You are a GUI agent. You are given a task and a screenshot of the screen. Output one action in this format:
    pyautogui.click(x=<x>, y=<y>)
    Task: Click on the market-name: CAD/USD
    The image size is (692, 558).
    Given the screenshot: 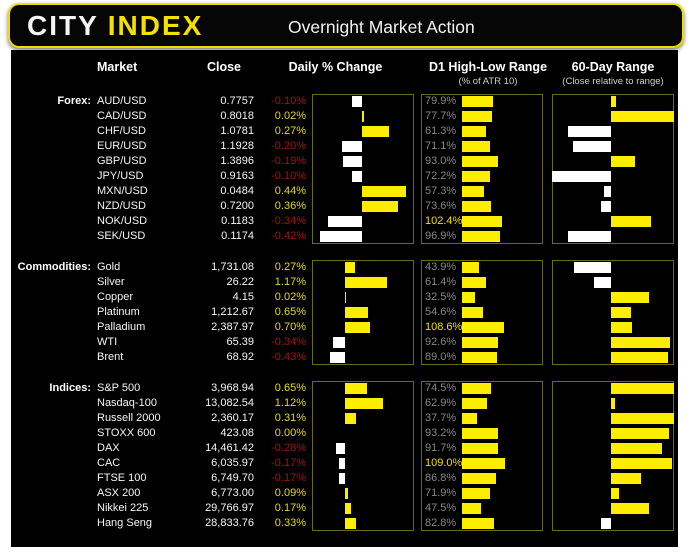 What is the action you would take?
    pyautogui.click(x=122, y=116)
    